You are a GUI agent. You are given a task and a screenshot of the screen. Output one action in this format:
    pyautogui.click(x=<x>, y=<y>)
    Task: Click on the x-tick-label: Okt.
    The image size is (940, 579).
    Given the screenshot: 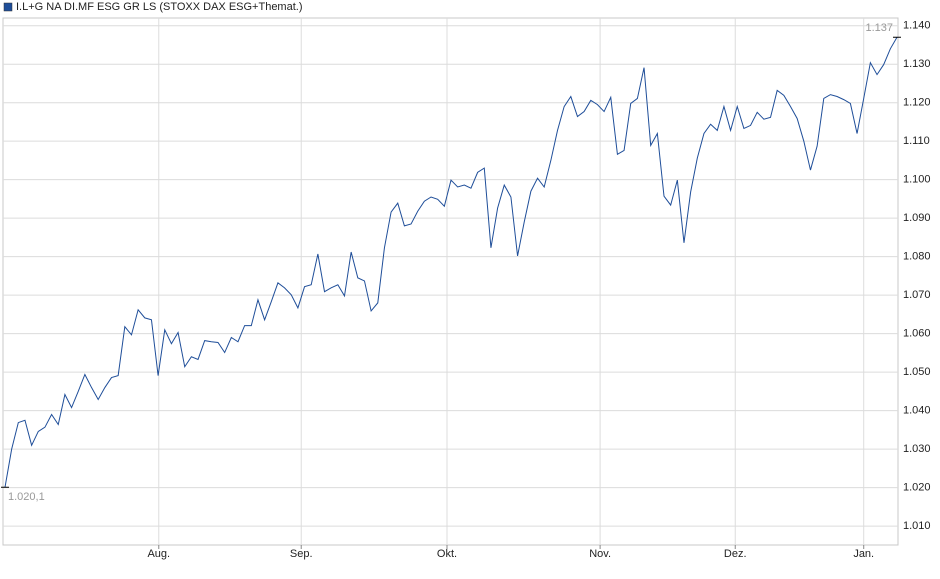 What is the action you would take?
    pyautogui.click(x=447, y=554)
    